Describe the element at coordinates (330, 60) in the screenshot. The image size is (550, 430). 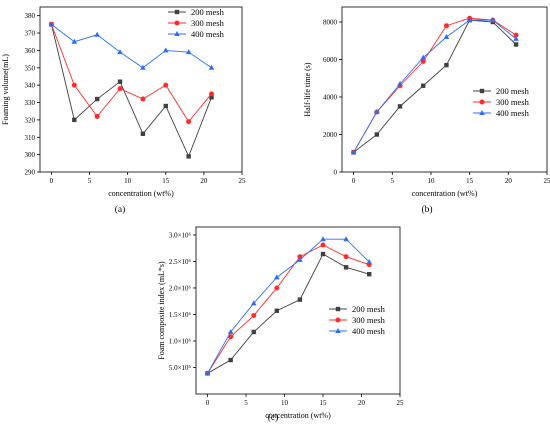
I see `y-tick-label: 6000` at that location.